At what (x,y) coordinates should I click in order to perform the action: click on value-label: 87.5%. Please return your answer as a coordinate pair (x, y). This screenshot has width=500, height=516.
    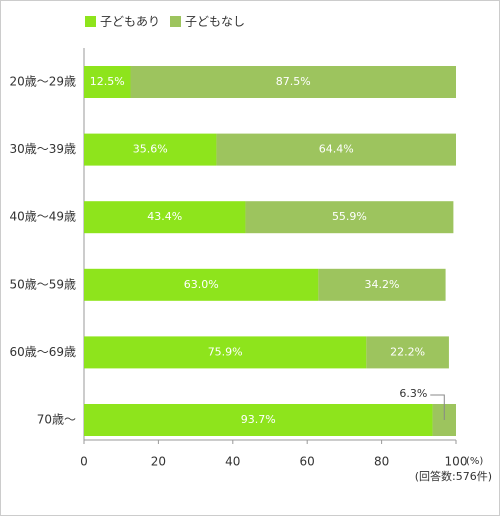
    Looking at the image, I should click on (293, 81).